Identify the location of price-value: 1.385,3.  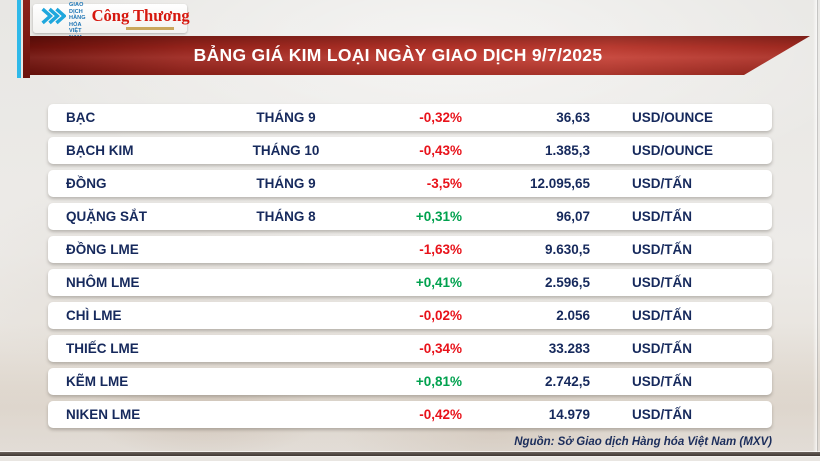
(567, 150).